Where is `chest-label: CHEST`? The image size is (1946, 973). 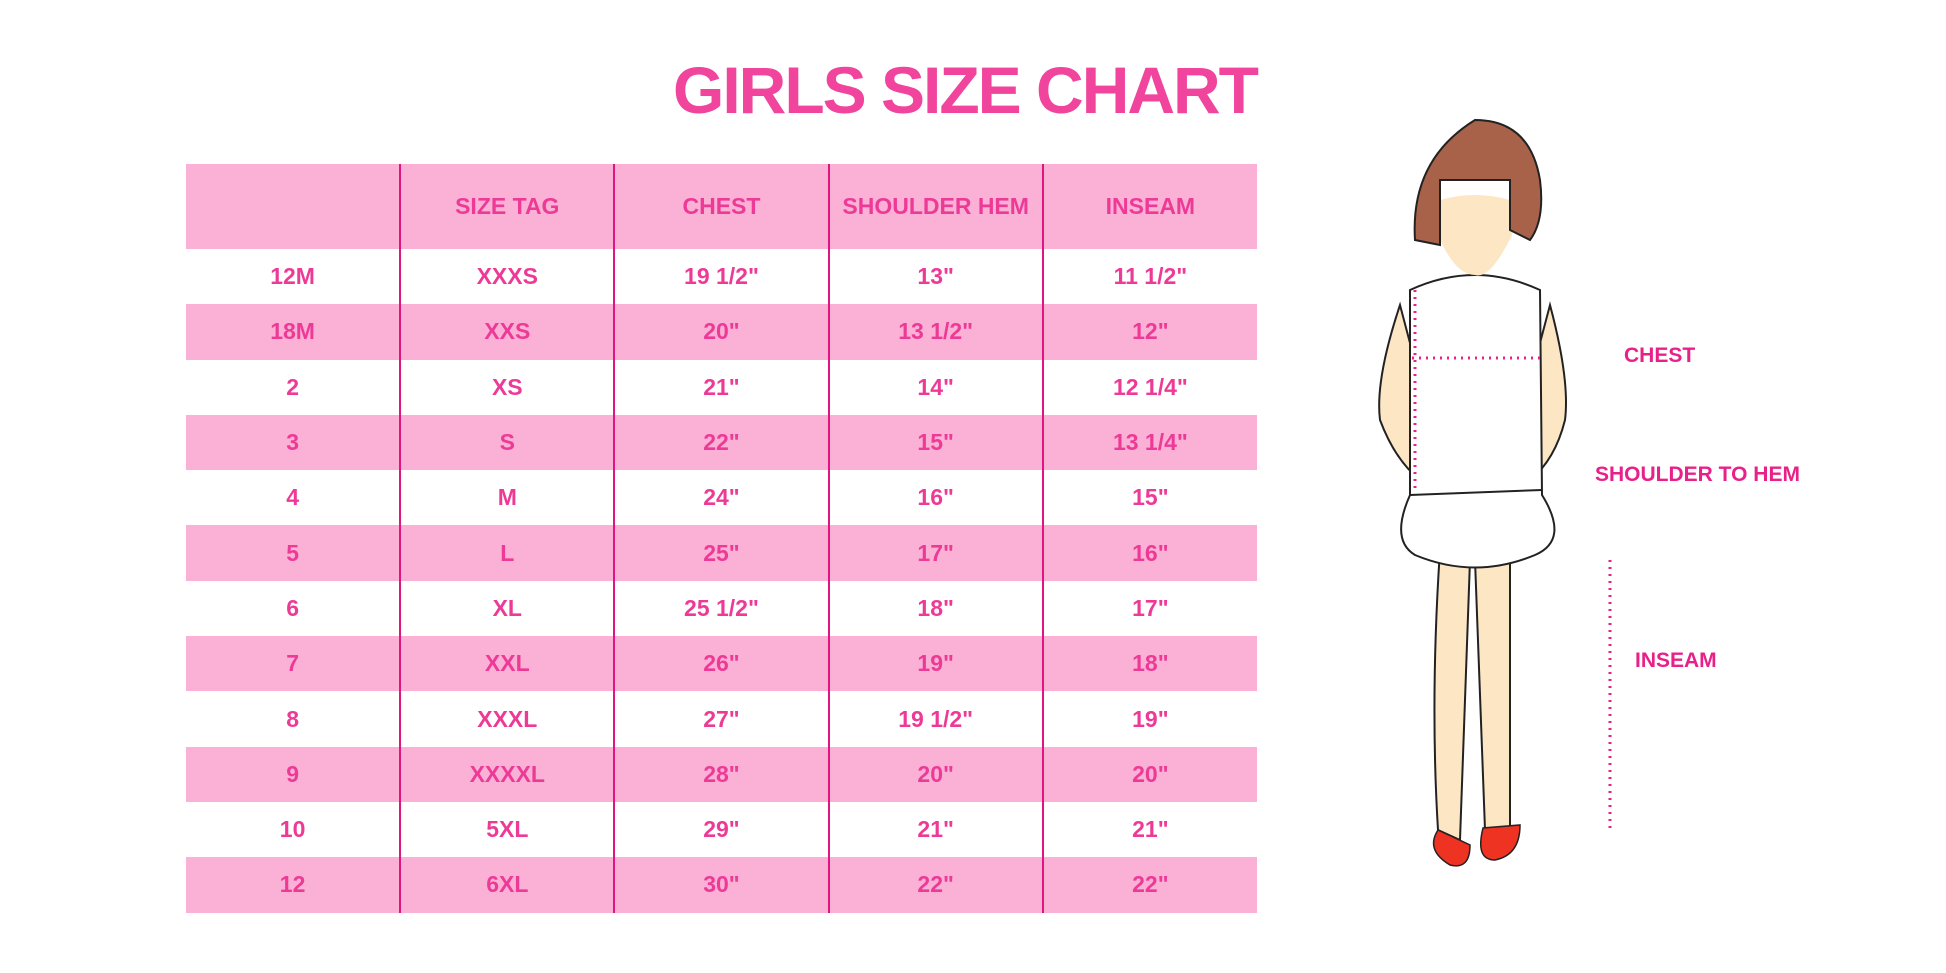
chest-label: CHEST is located at coordinates (1660, 355).